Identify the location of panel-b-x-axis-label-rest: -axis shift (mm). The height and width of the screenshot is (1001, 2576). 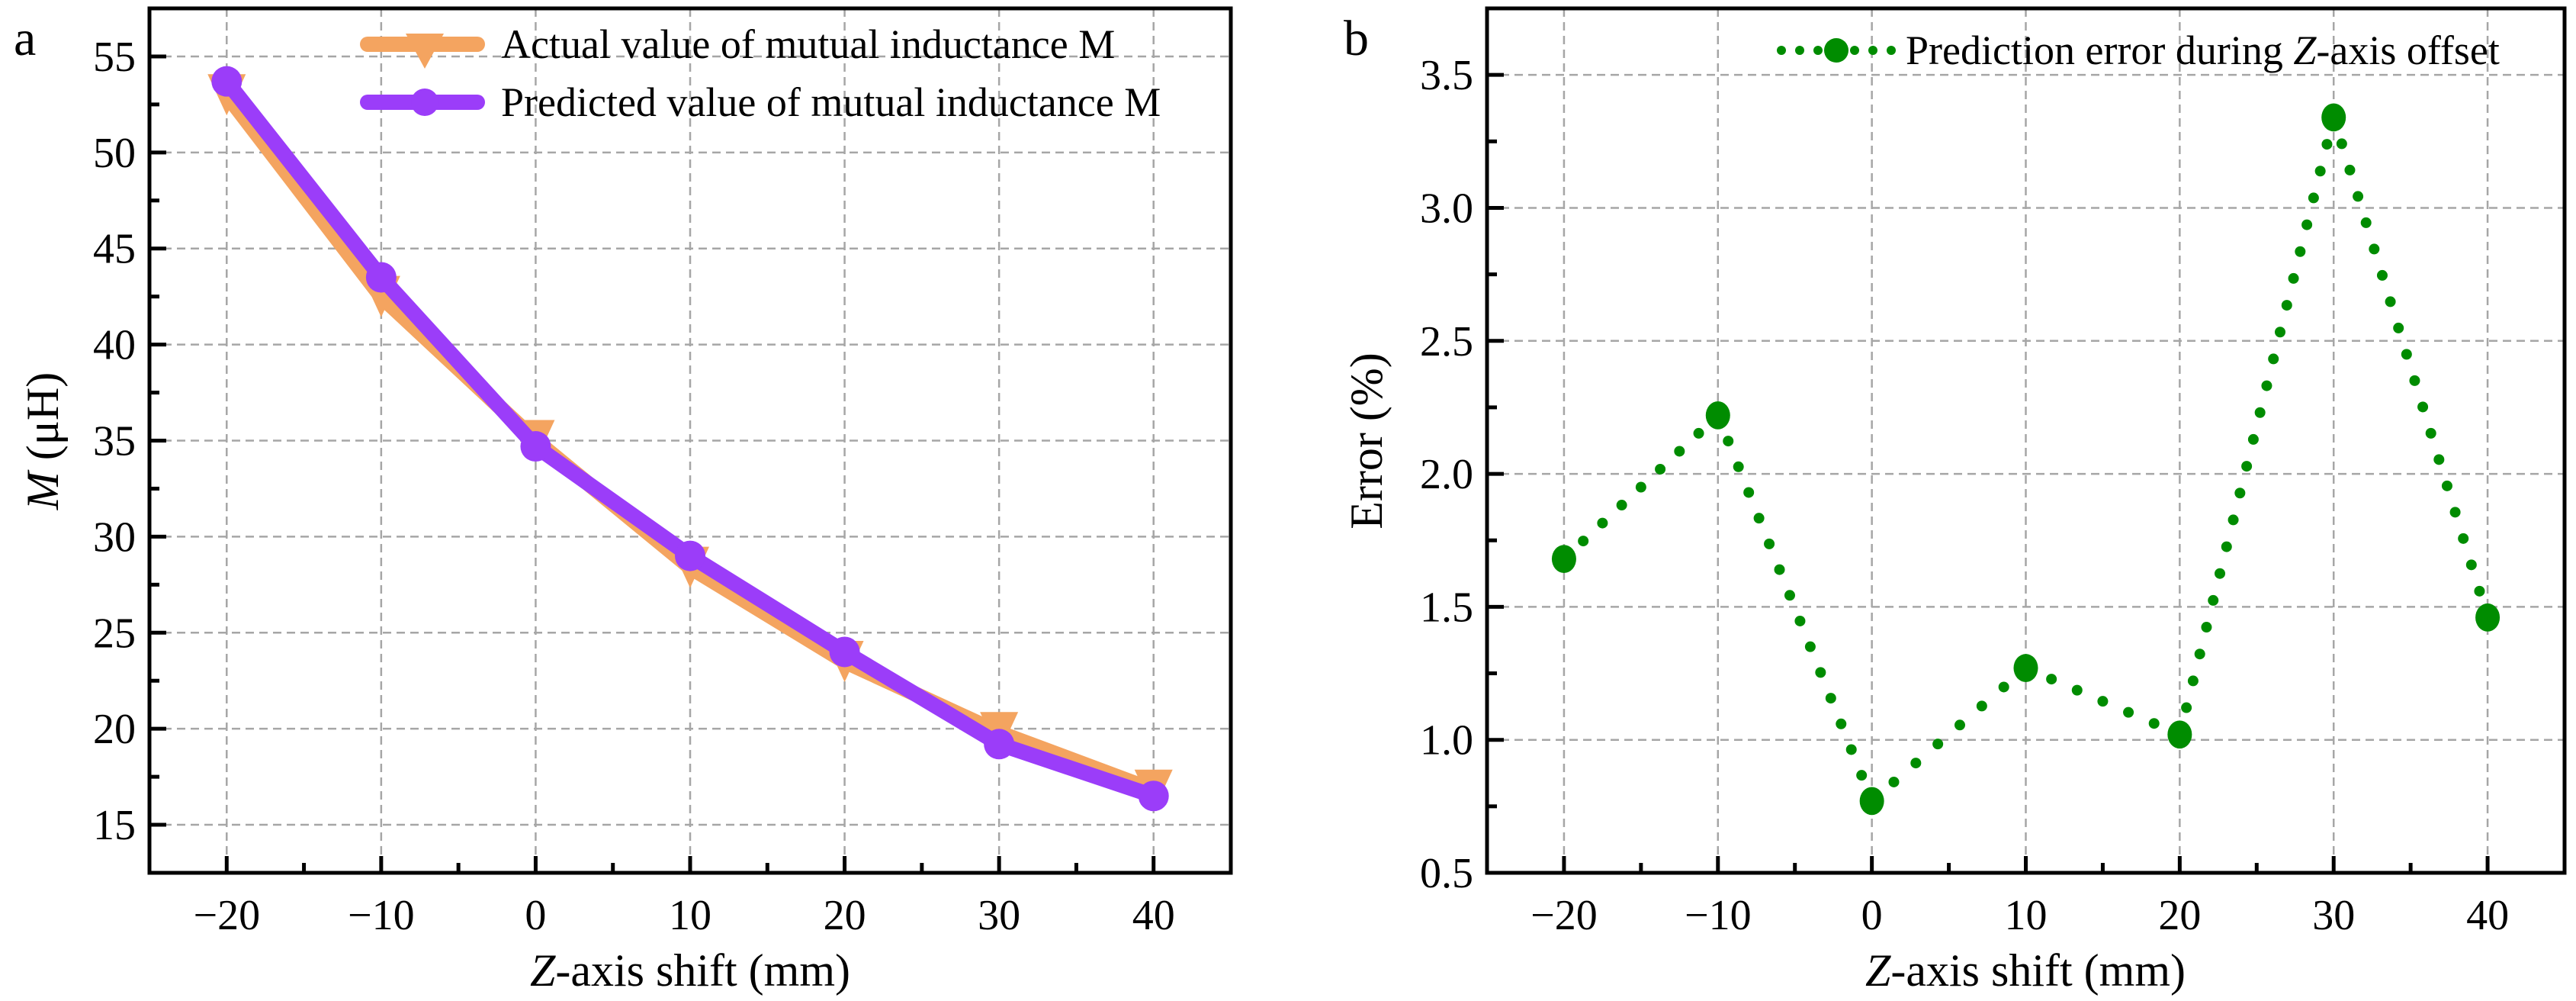
(2038, 970).